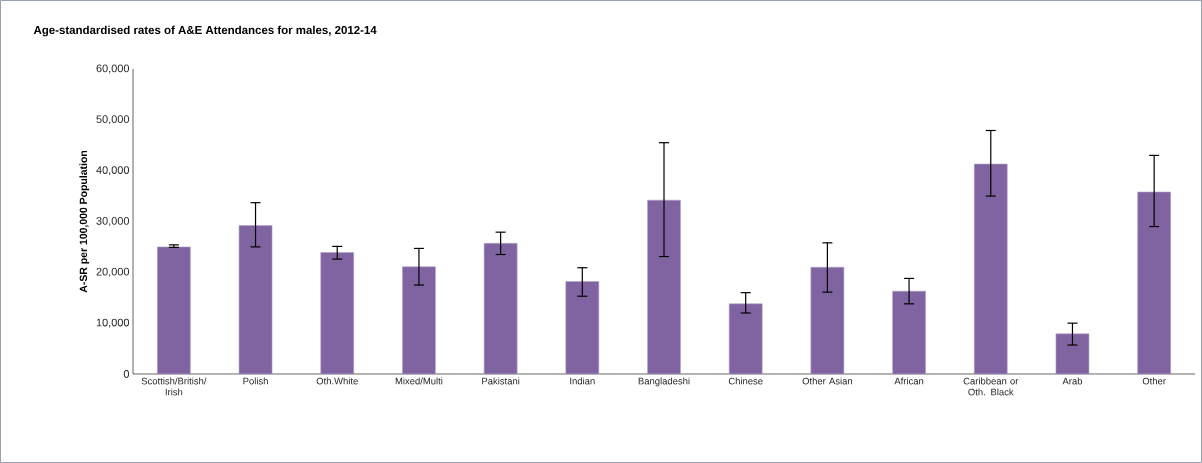  What do you see at coordinates (827, 381) in the screenshot?
I see `x-tick-label: Other Asian` at bounding box center [827, 381].